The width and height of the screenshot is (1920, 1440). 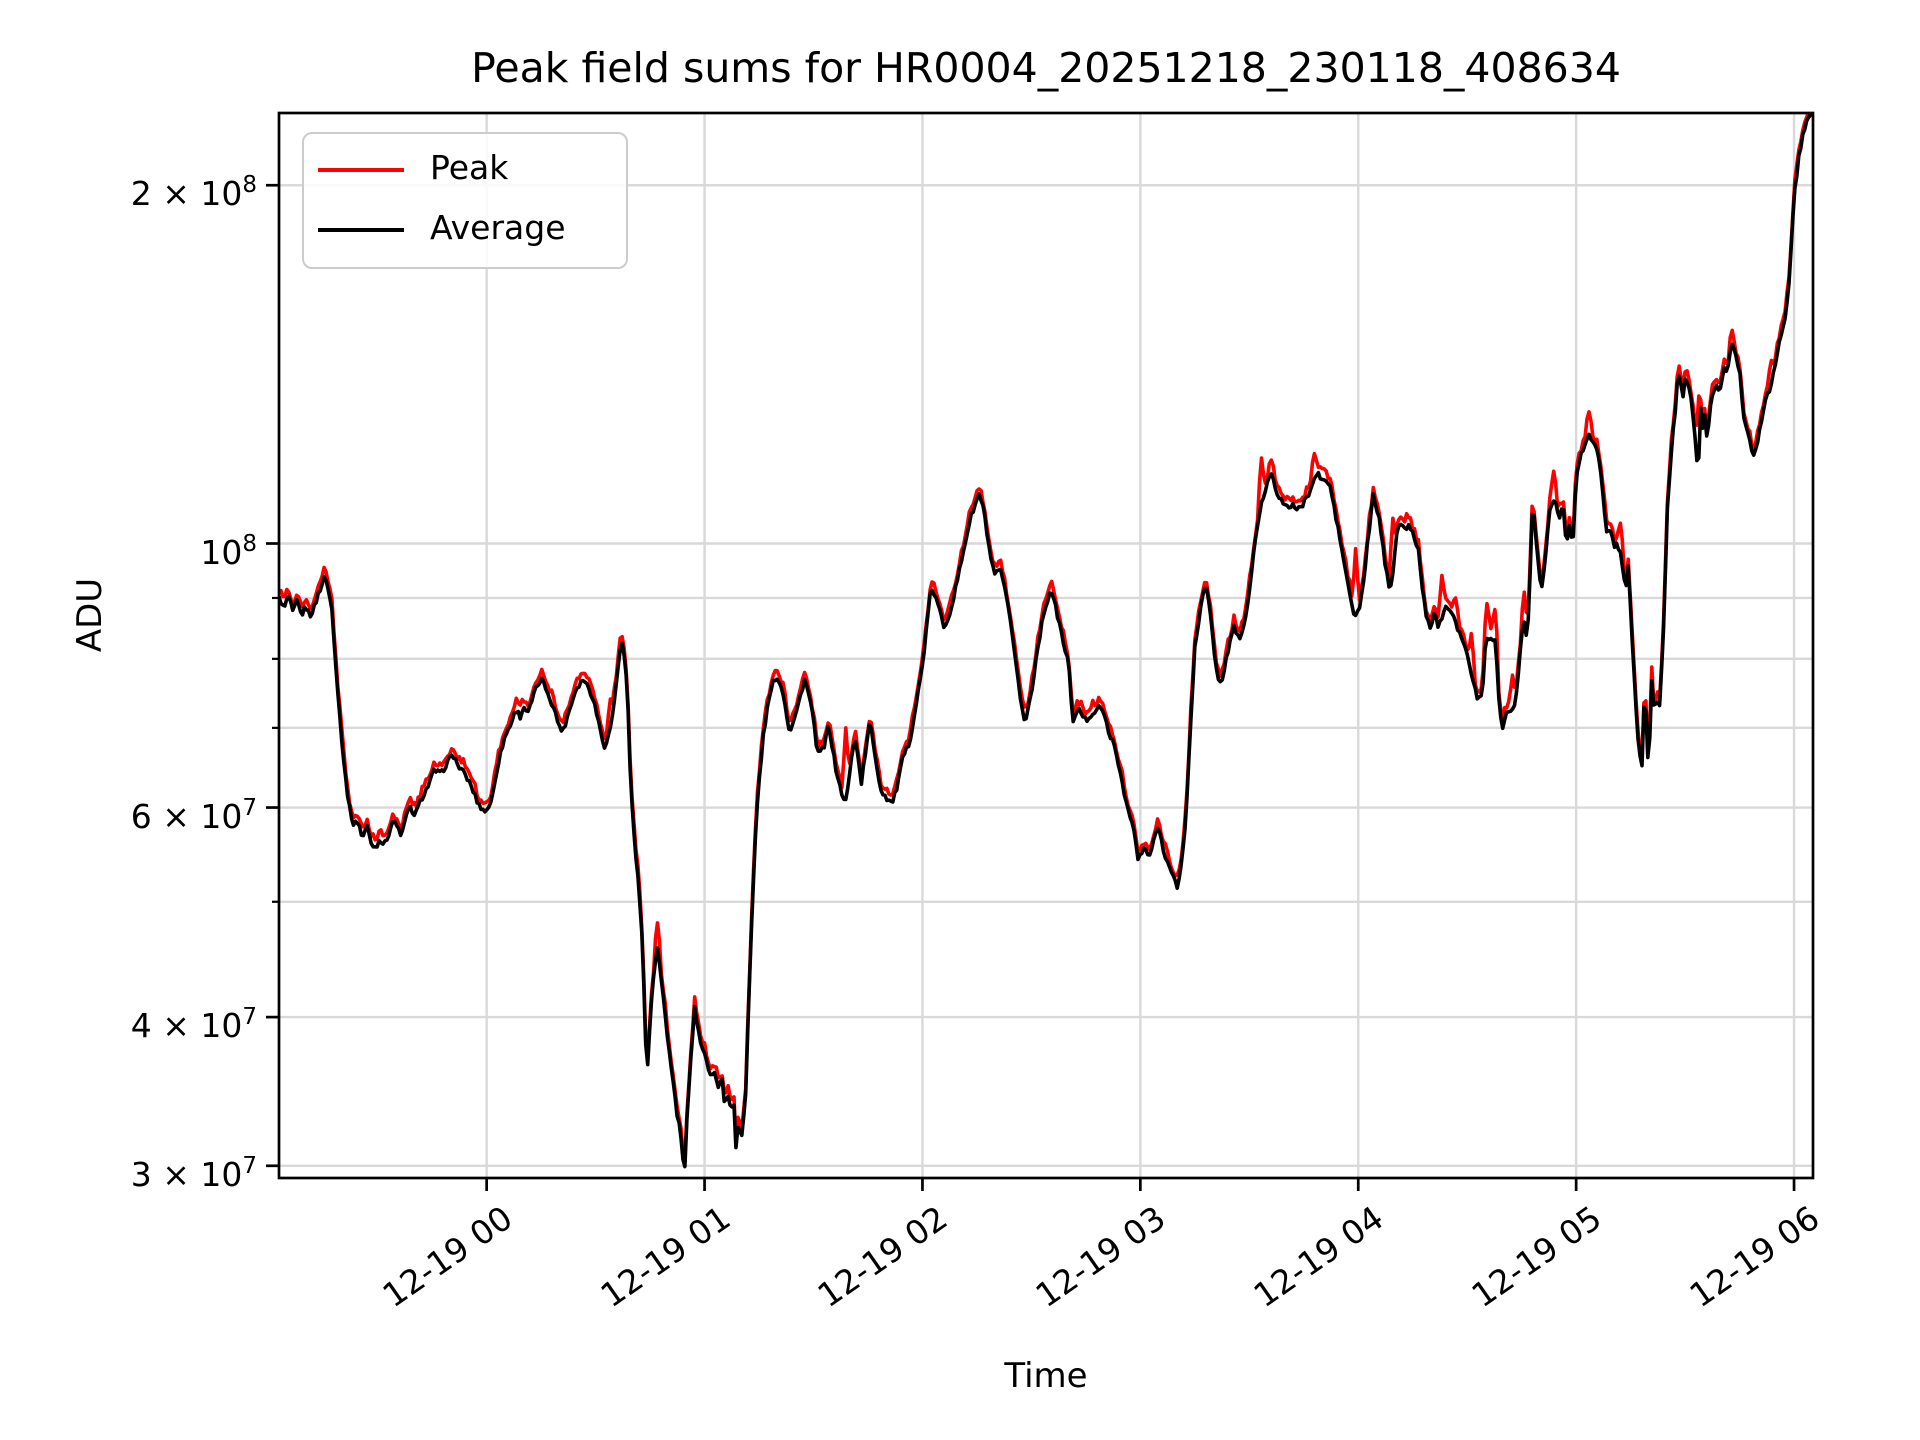 I want to click on legend-item-average: Average, so click(x=465, y=230).